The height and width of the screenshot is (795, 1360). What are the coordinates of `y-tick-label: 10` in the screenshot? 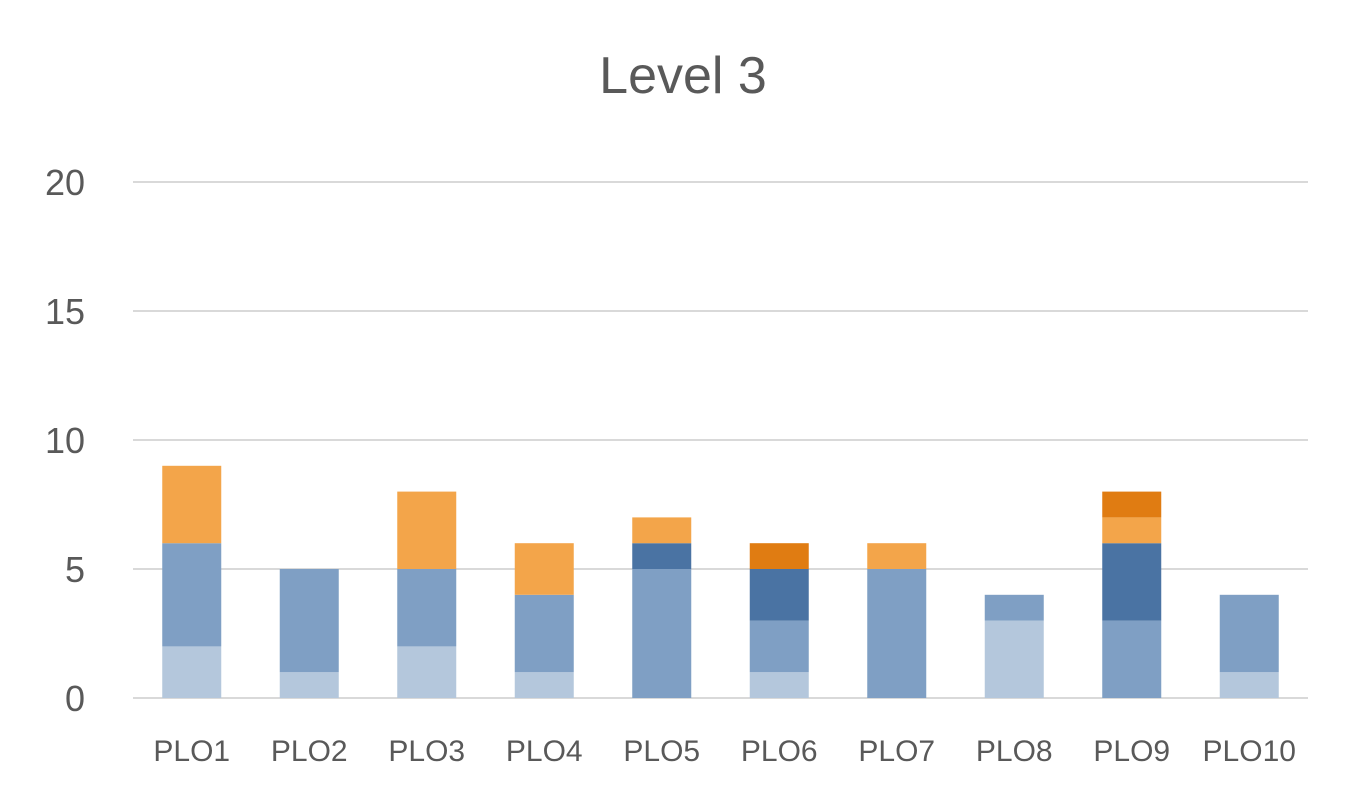 It's located at (65, 440).